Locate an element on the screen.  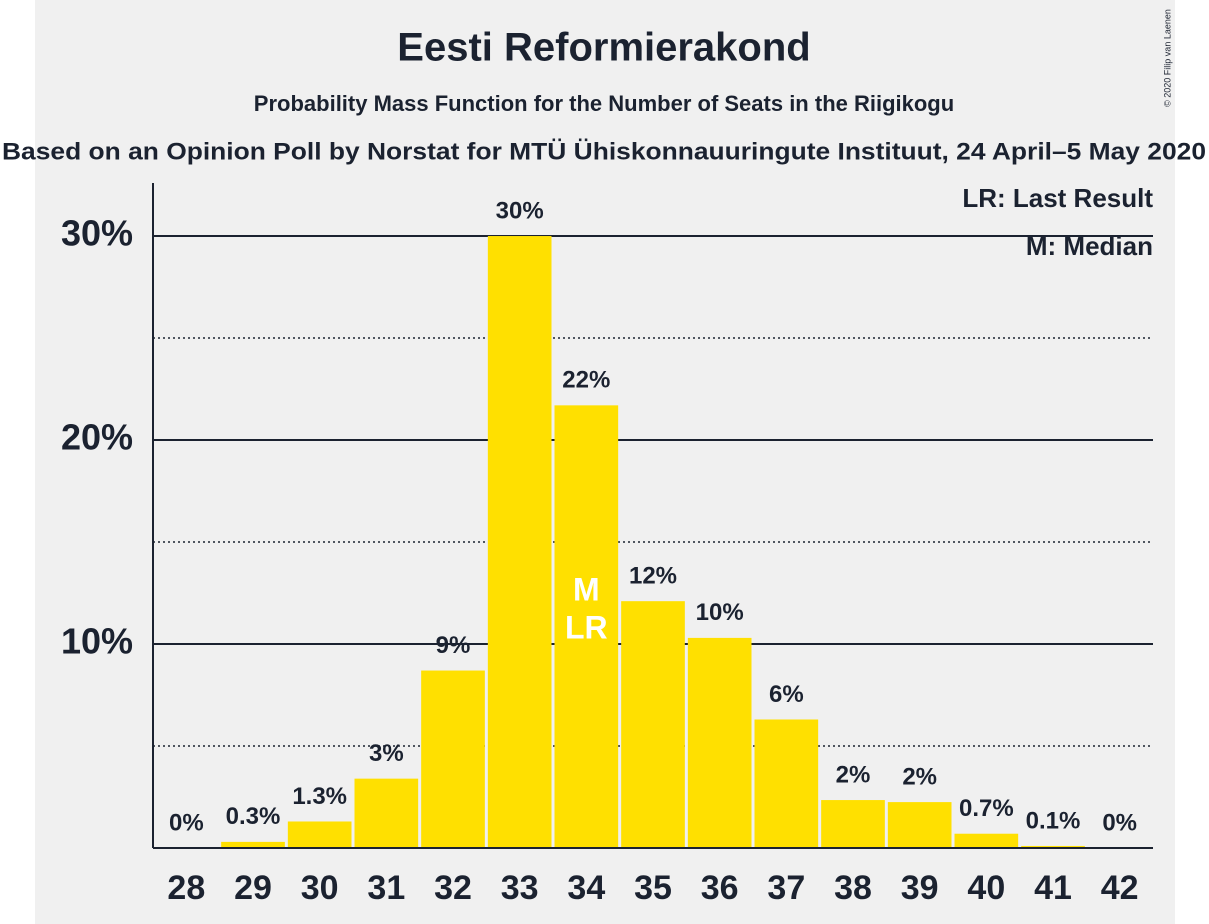
value-label: 3% is located at coordinates (386, 753).